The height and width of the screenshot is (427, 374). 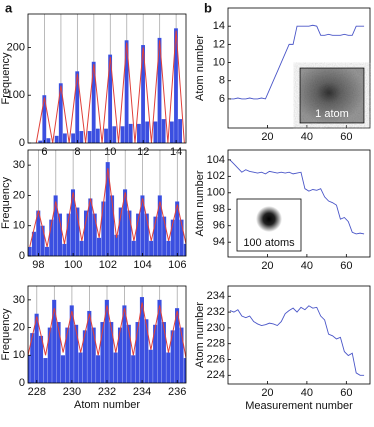 What do you see at coordinates (37, 392) in the screenshot?
I see `x-tick-label: 228` at bounding box center [37, 392].